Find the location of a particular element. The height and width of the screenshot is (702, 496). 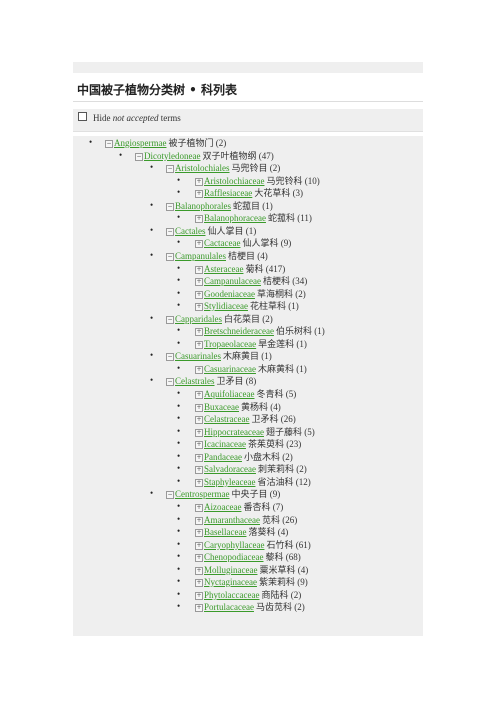

taxon-link: Aristolochiaceae is located at coordinates (234, 181).